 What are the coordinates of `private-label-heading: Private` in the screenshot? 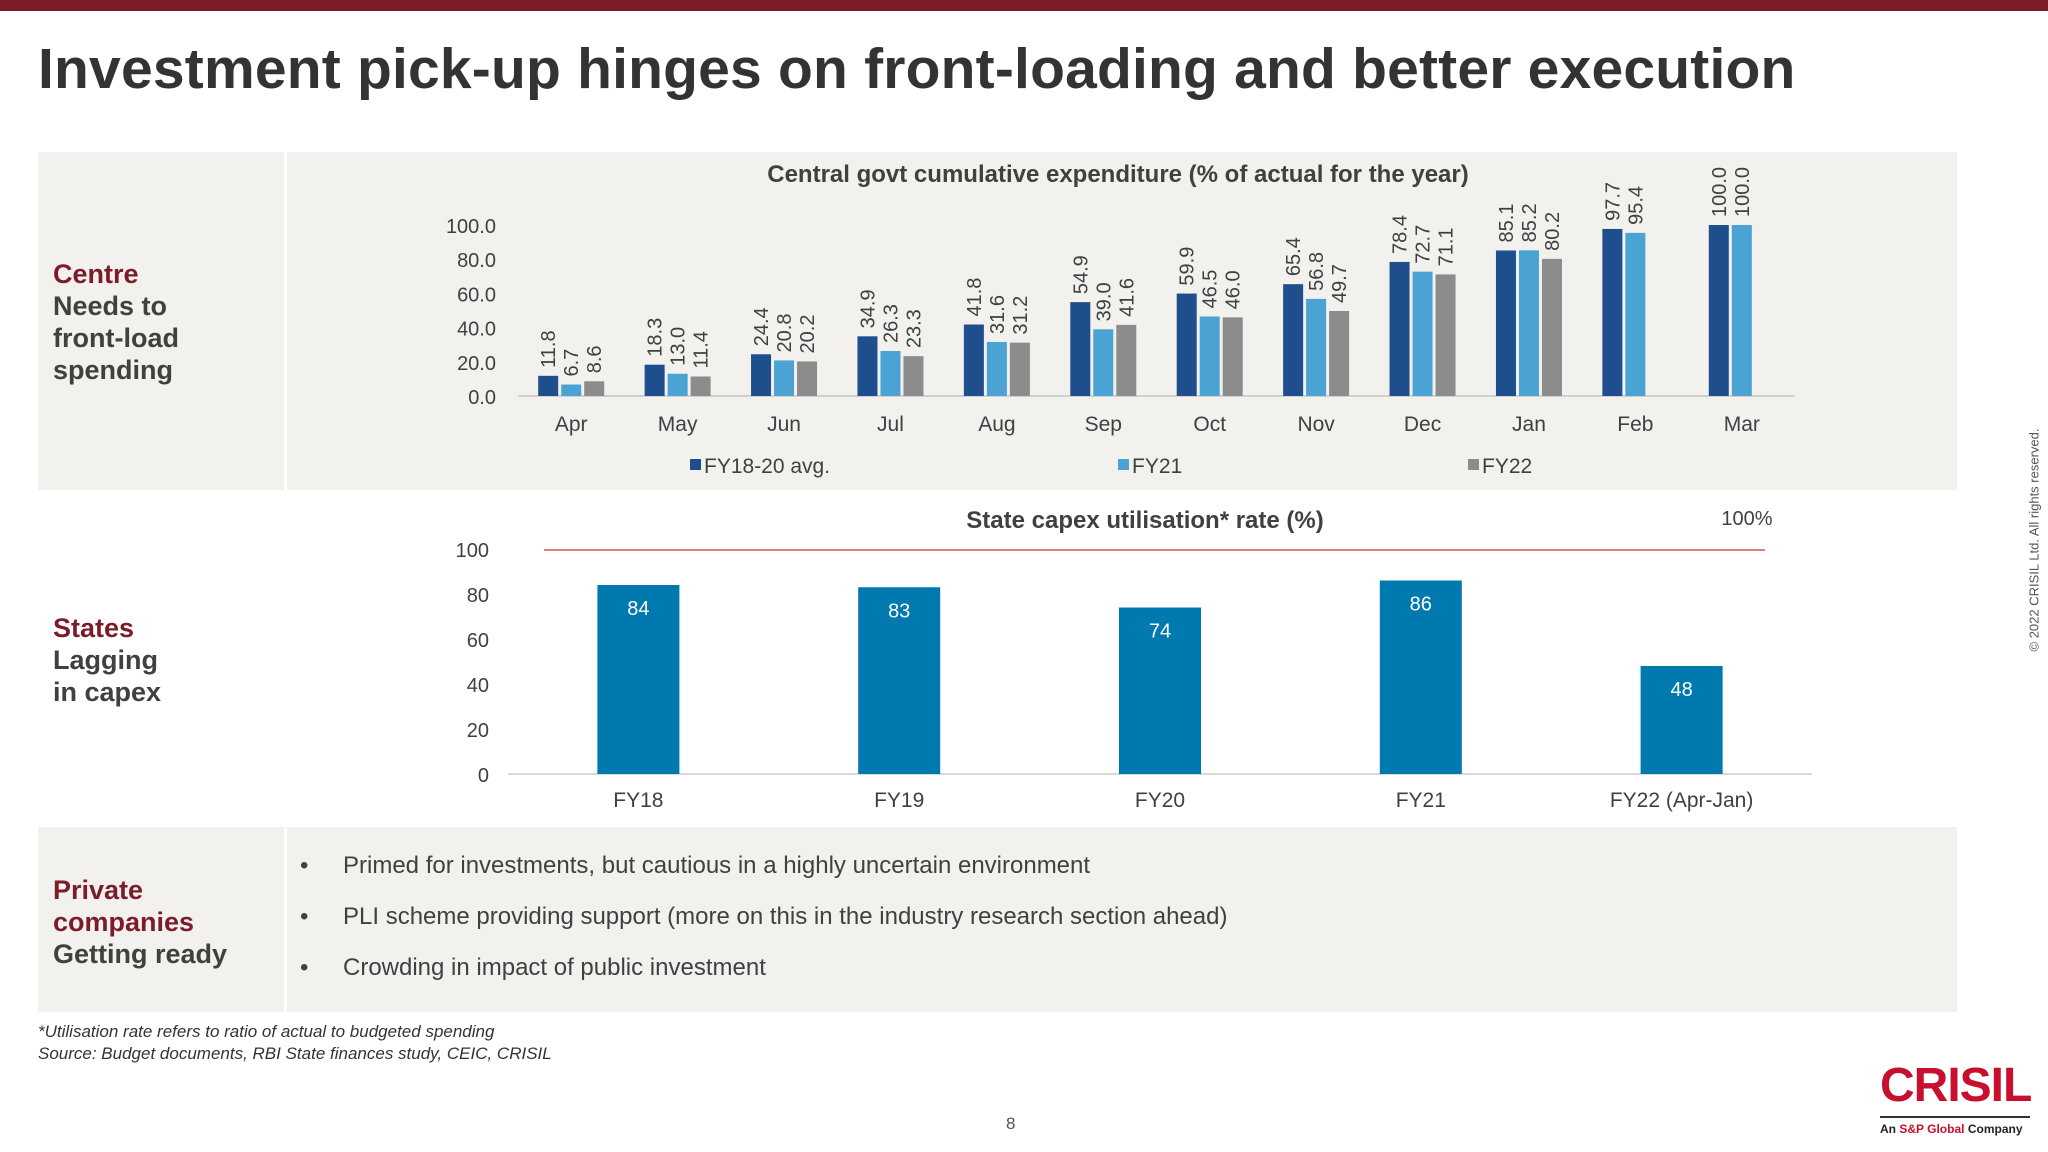 It's located at (98, 890).